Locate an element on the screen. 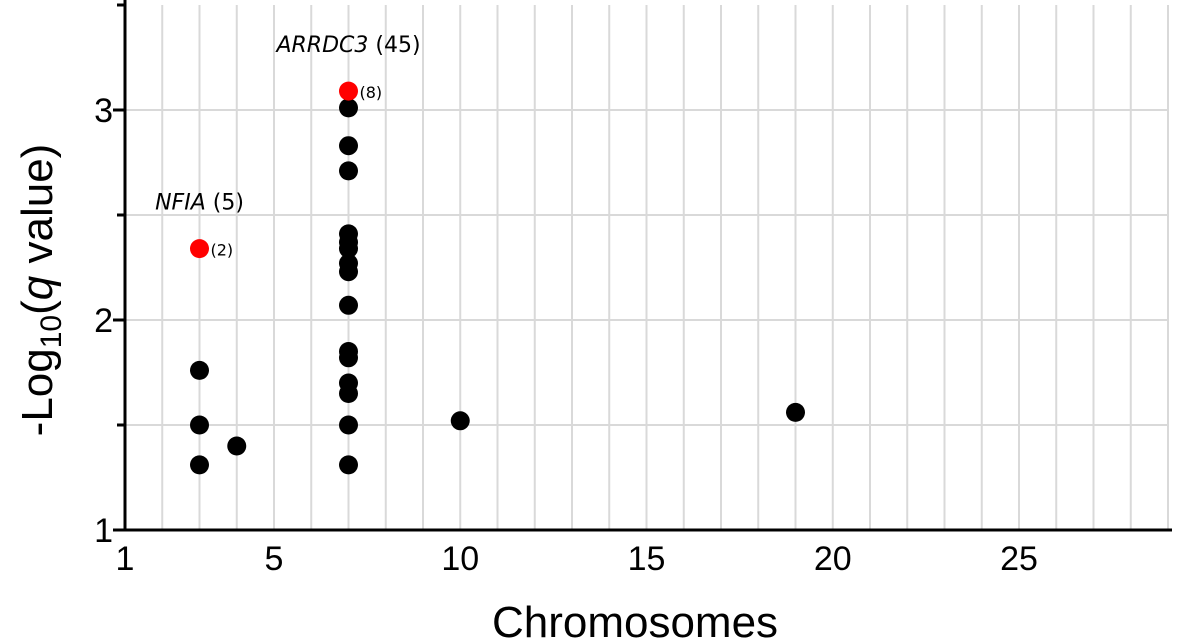 This screenshot has height=642, width=1181. point-count-label: (2) is located at coordinates (222, 250).